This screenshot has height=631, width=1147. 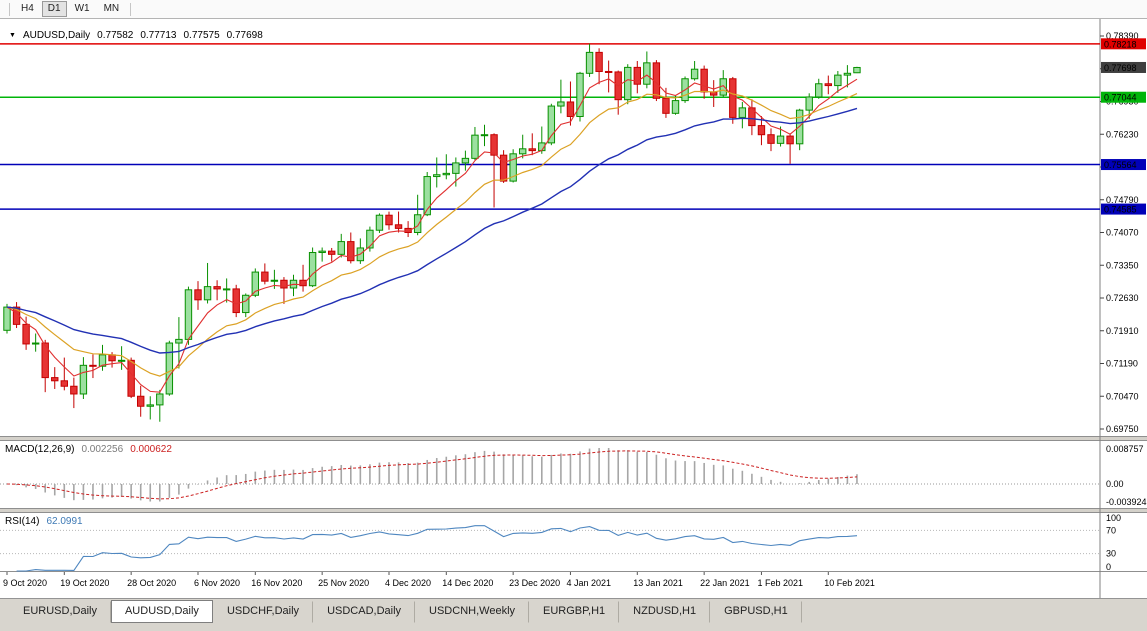 What do you see at coordinates (217, 583) in the screenshot?
I see `svg-text: 6 Nov 2020` at bounding box center [217, 583].